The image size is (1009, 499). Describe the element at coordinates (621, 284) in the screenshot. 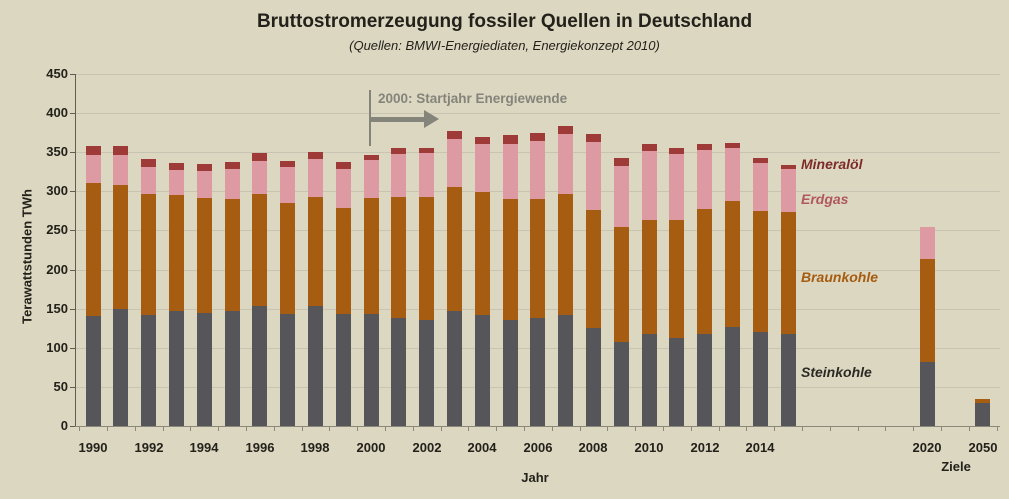

I see `bar-segment-braunkohle-2009` at that location.